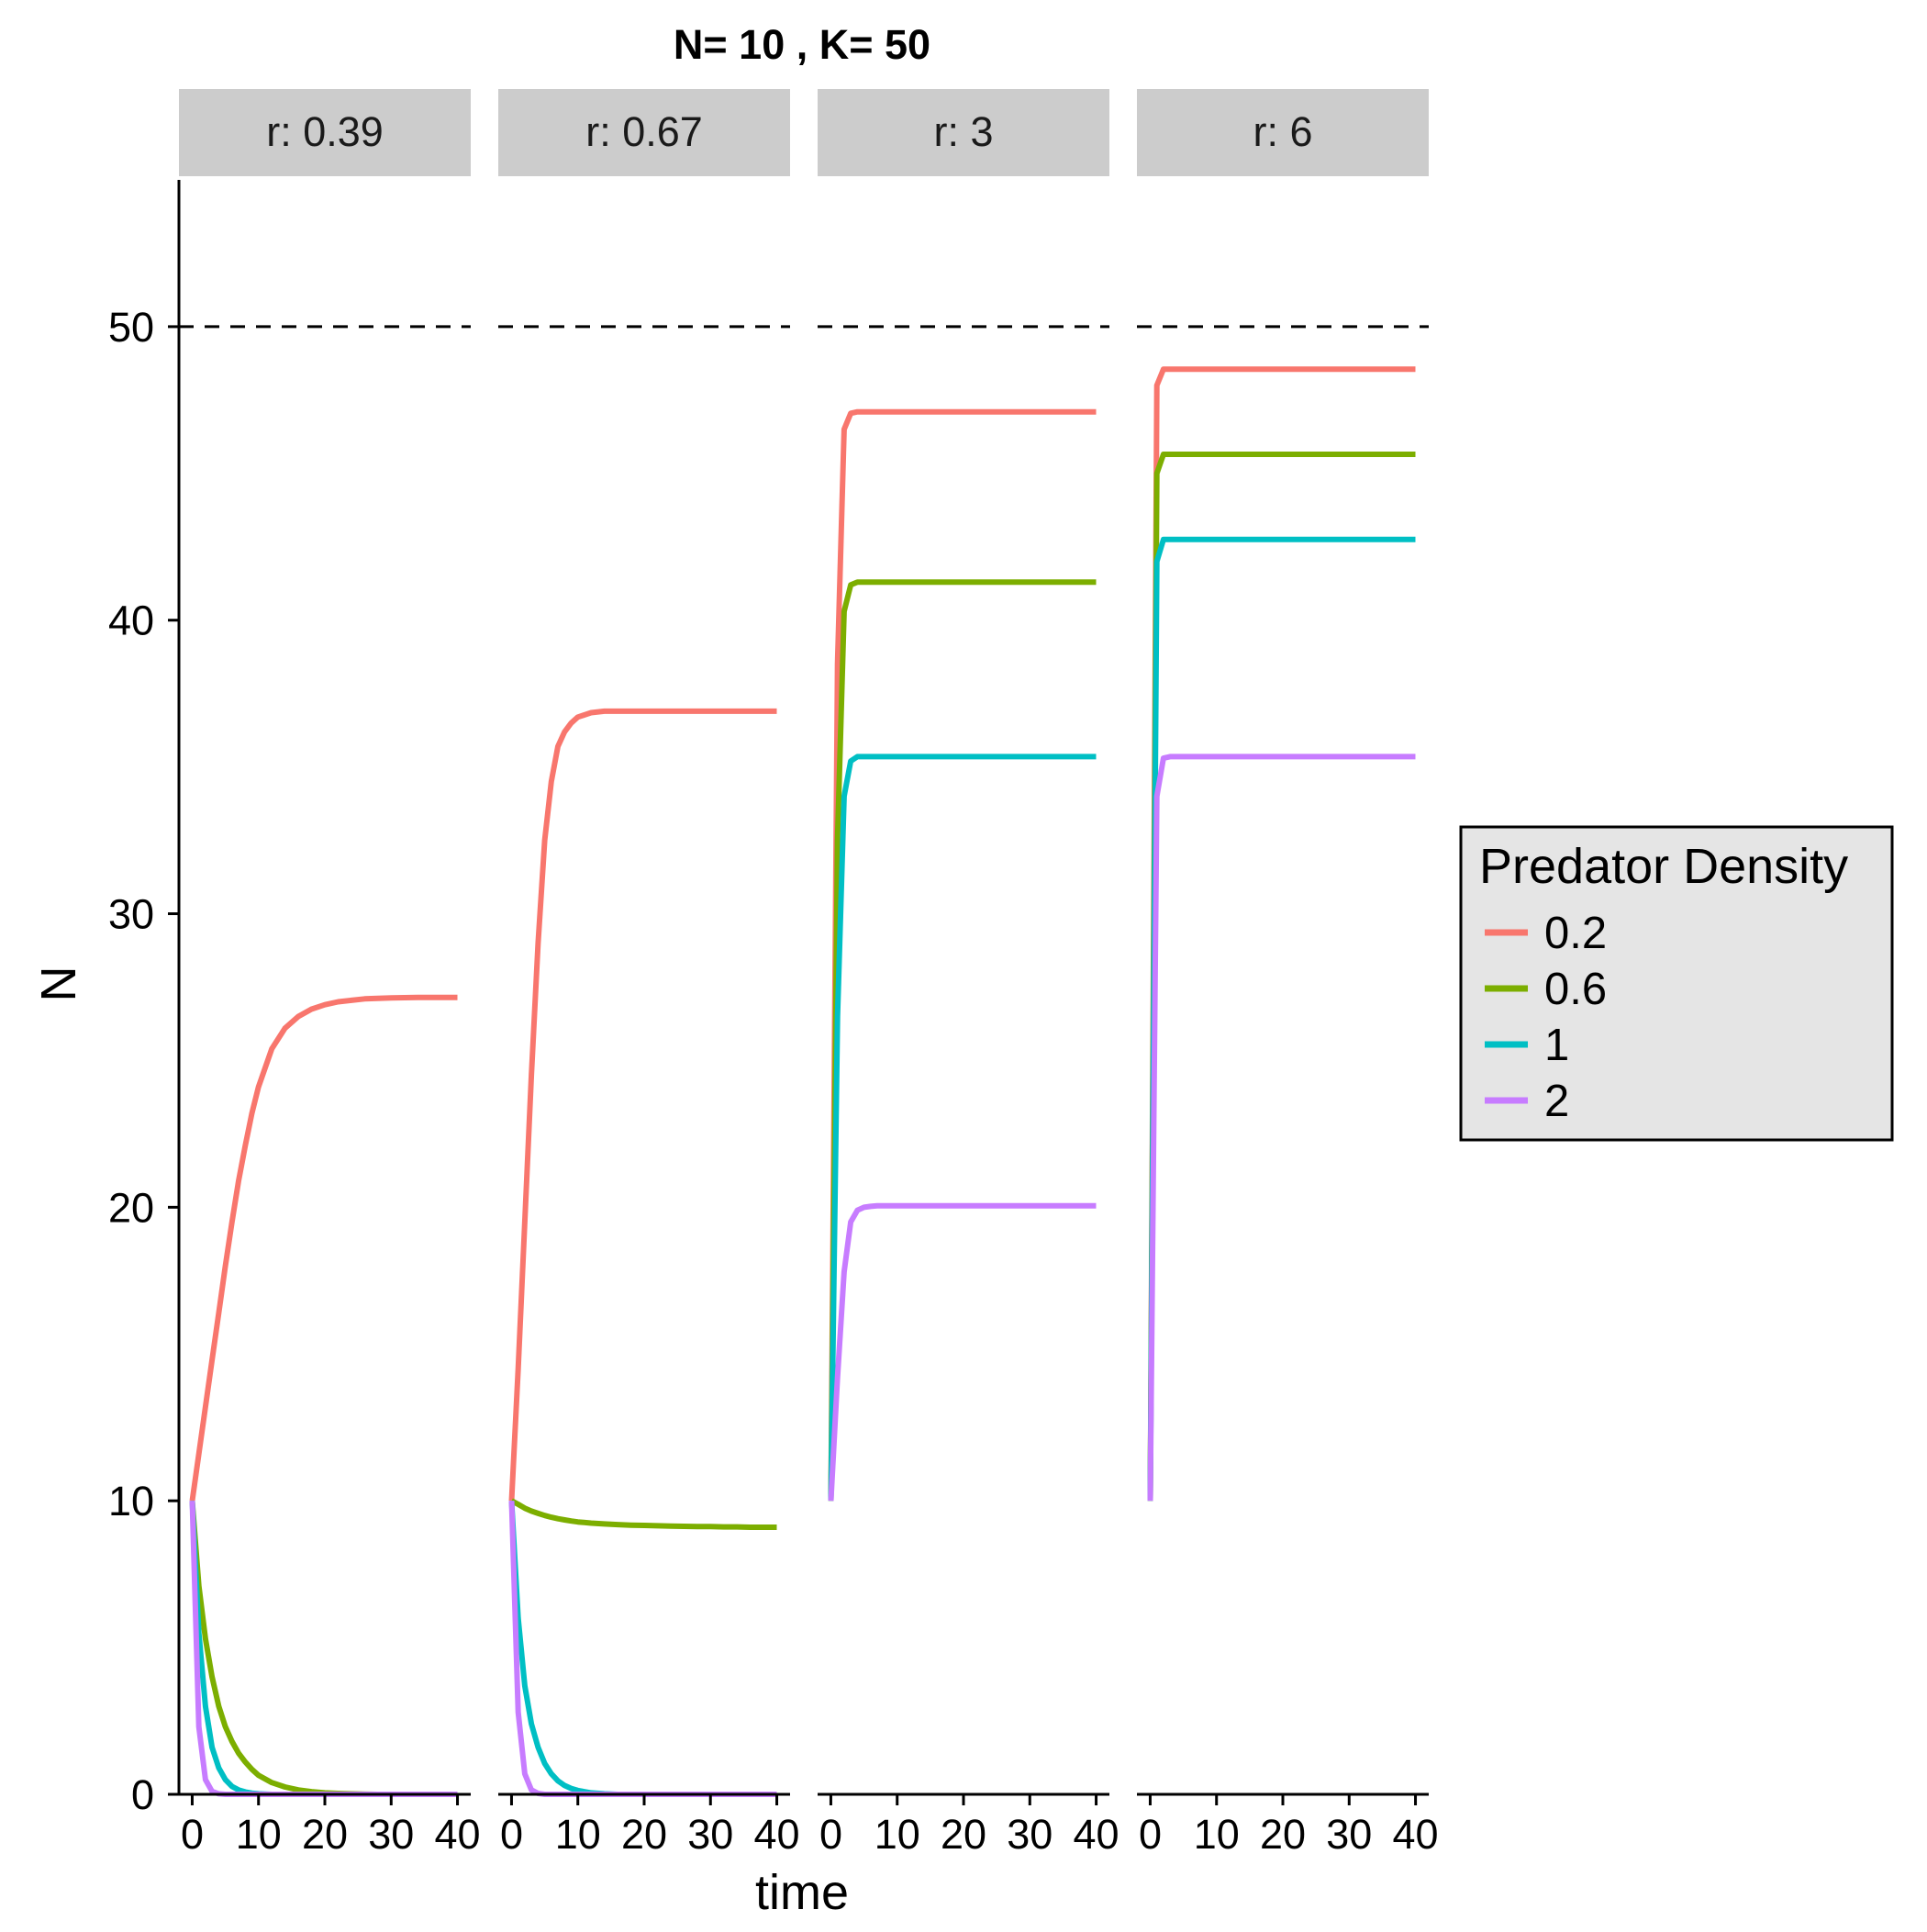 This screenshot has height=1932, width=1927. What do you see at coordinates (1556, 1045) in the screenshot?
I see `legend-label: 1` at bounding box center [1556, 1045].